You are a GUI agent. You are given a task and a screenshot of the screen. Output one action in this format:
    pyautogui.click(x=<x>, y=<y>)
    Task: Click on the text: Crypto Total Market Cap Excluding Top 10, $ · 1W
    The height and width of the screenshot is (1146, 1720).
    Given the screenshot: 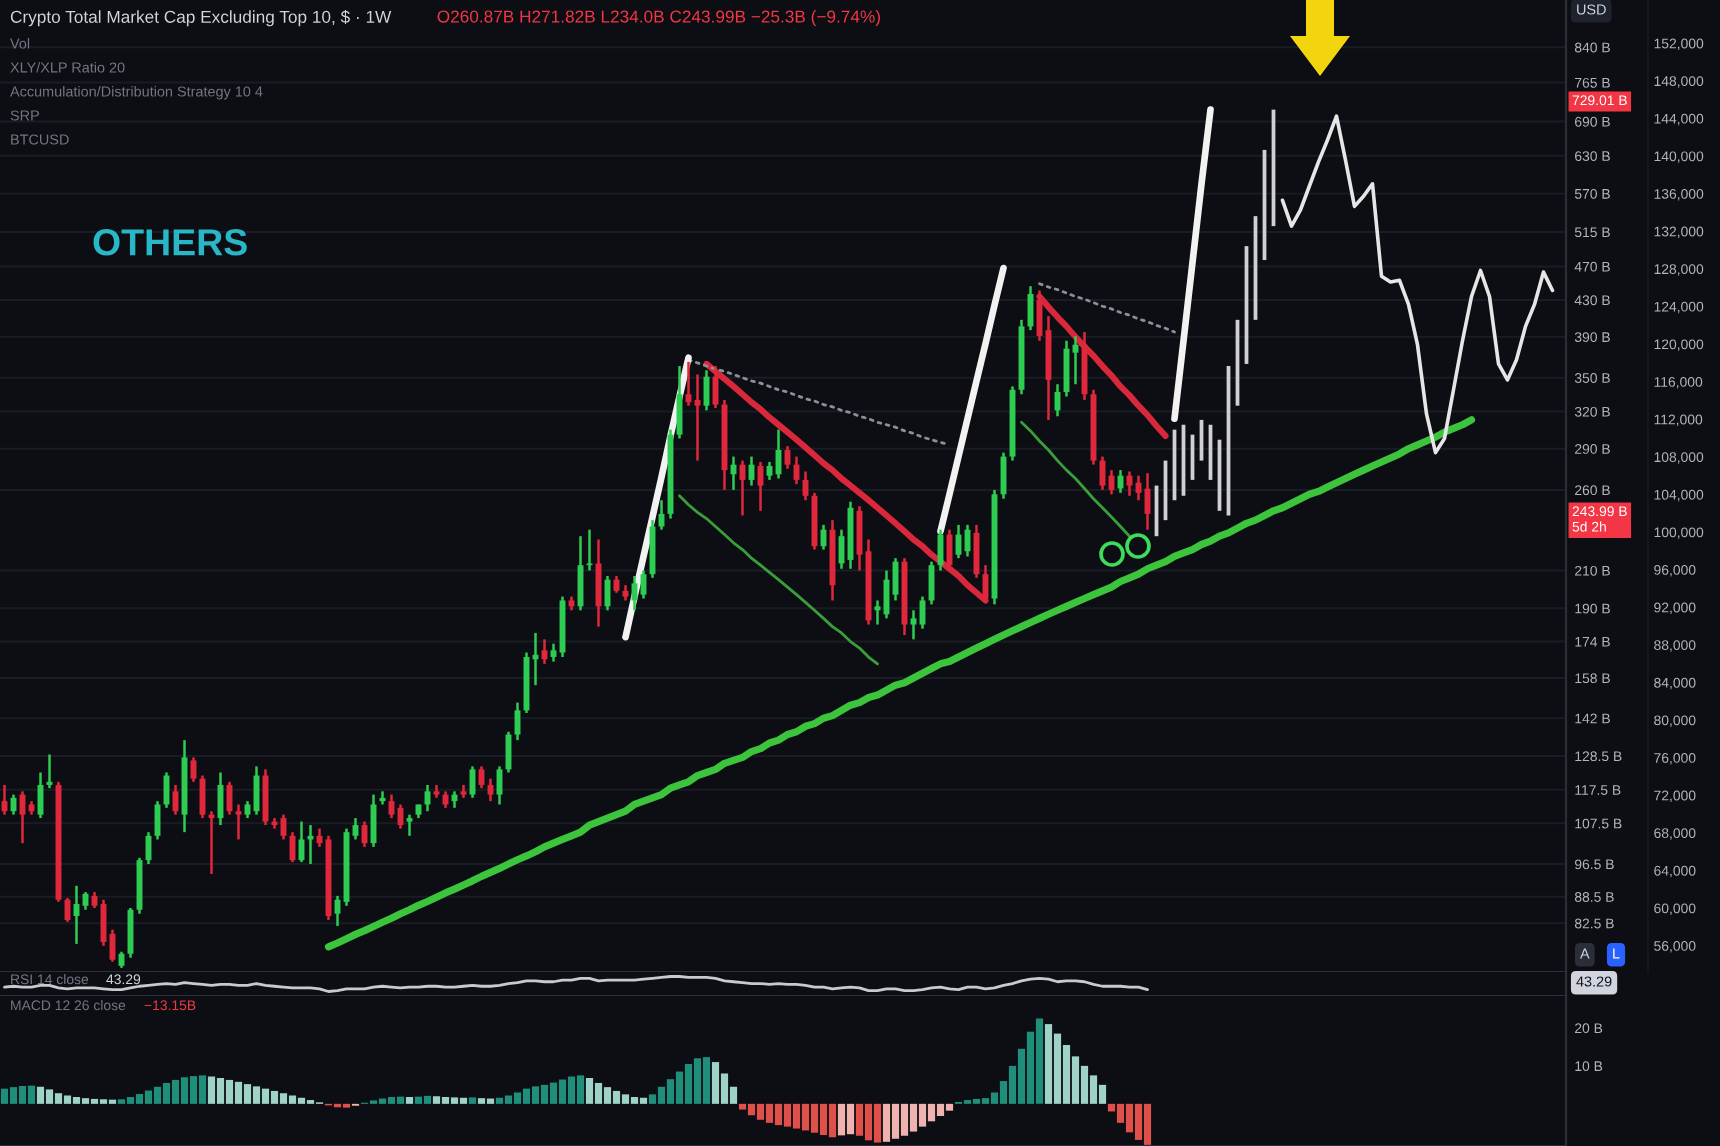 What is the action you would take?
    pyautogui.click(x=201, y=18)
    